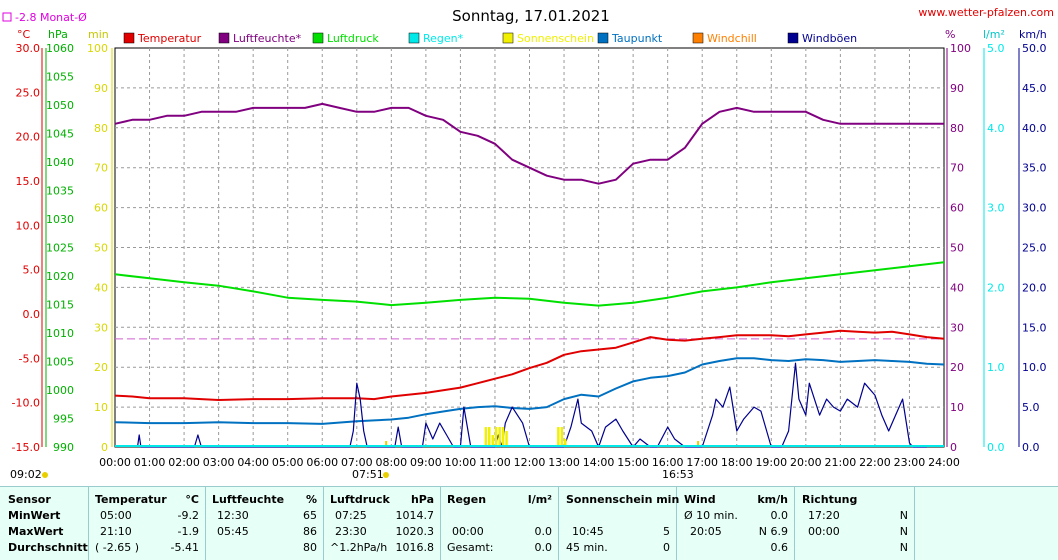  What do you see at coordinates (1034, 327) in the screenshot?
I see `wind_kmh-tick-label: 15.0` at bounding box center [1034, 327].